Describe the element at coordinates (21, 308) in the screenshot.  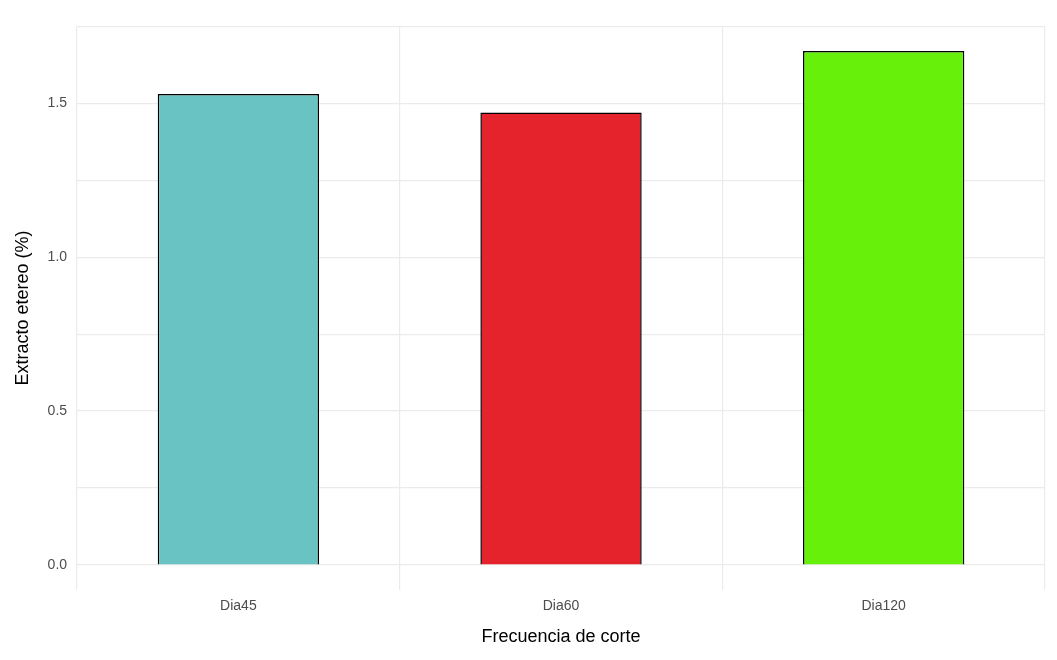
I see `y-axis-title: Extracto etereo (%)` at that location.